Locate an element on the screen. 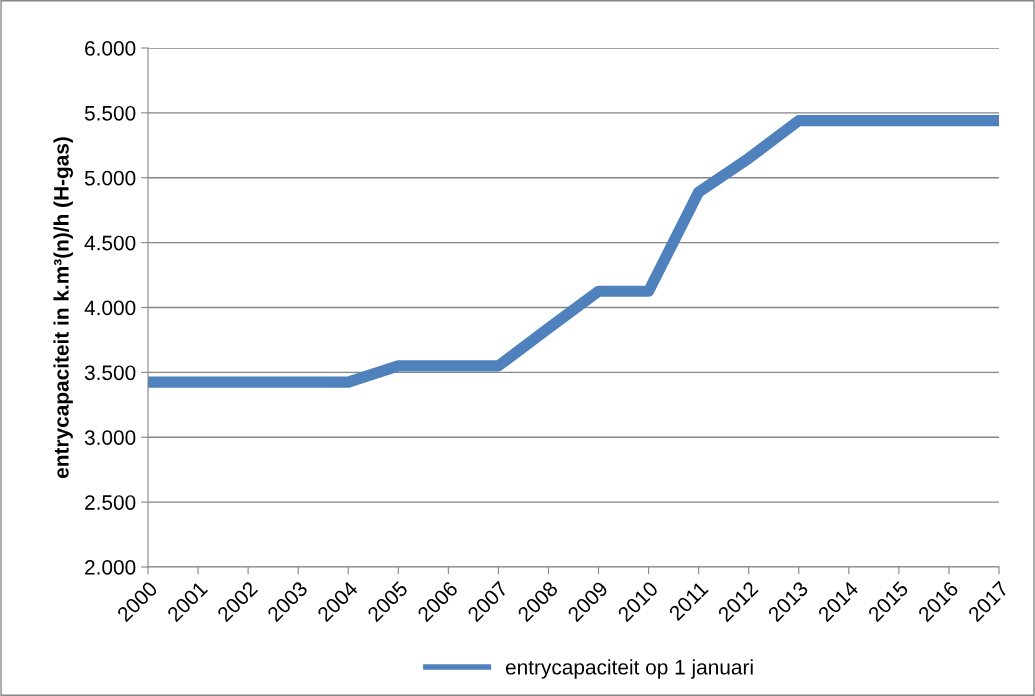  y-tick-label: 5.000 is located at coordinates (110, 178).